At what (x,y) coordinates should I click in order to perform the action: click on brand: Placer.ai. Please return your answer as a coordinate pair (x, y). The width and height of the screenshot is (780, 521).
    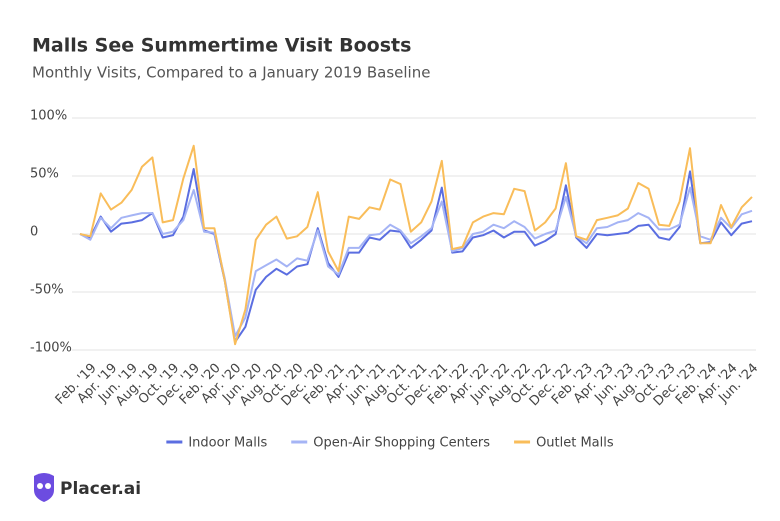
    Looking at the image, I should click on (100, 489).